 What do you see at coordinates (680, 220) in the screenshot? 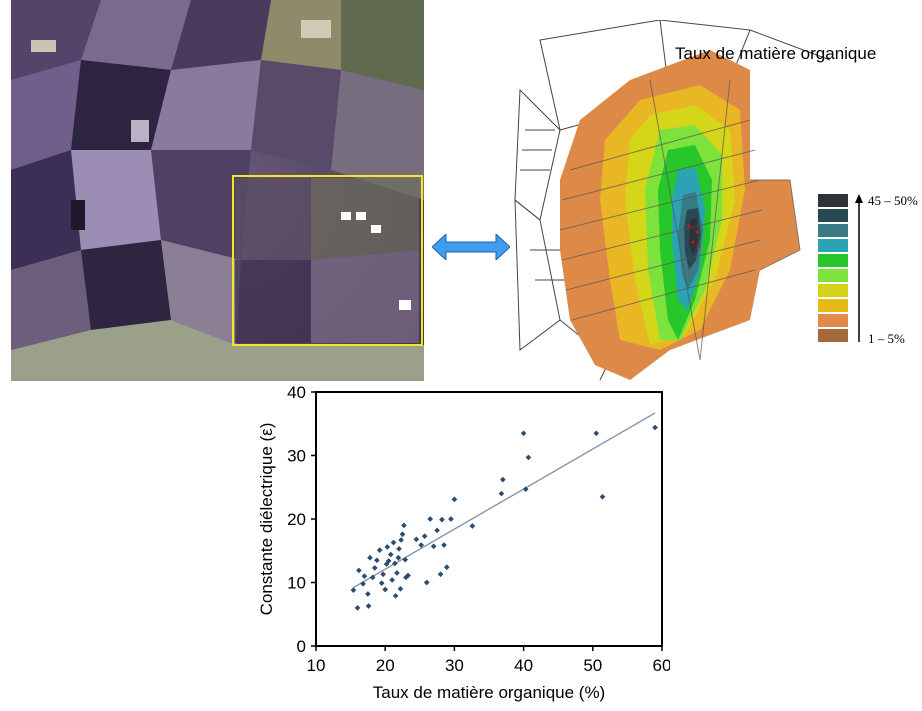
I see `parcel-lines-over` at bounding box center [680, 220].